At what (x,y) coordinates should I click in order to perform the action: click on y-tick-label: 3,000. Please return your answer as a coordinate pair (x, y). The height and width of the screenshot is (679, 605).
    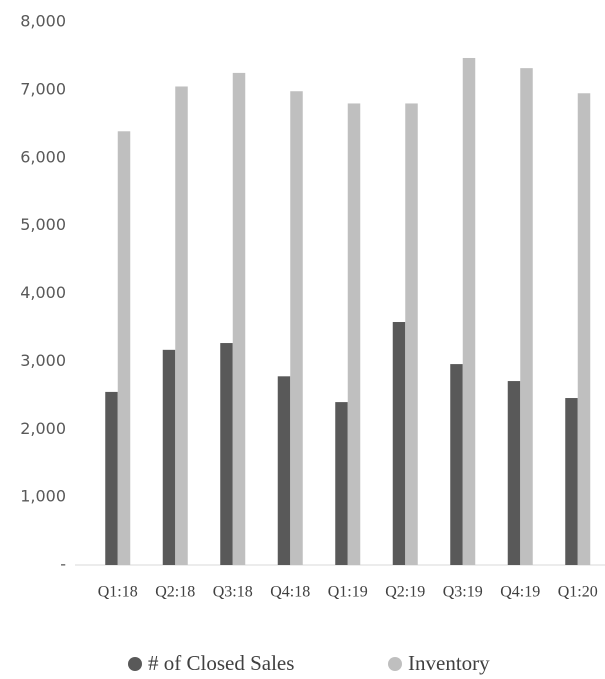
    Looking at the image, I should click on (43, 360).